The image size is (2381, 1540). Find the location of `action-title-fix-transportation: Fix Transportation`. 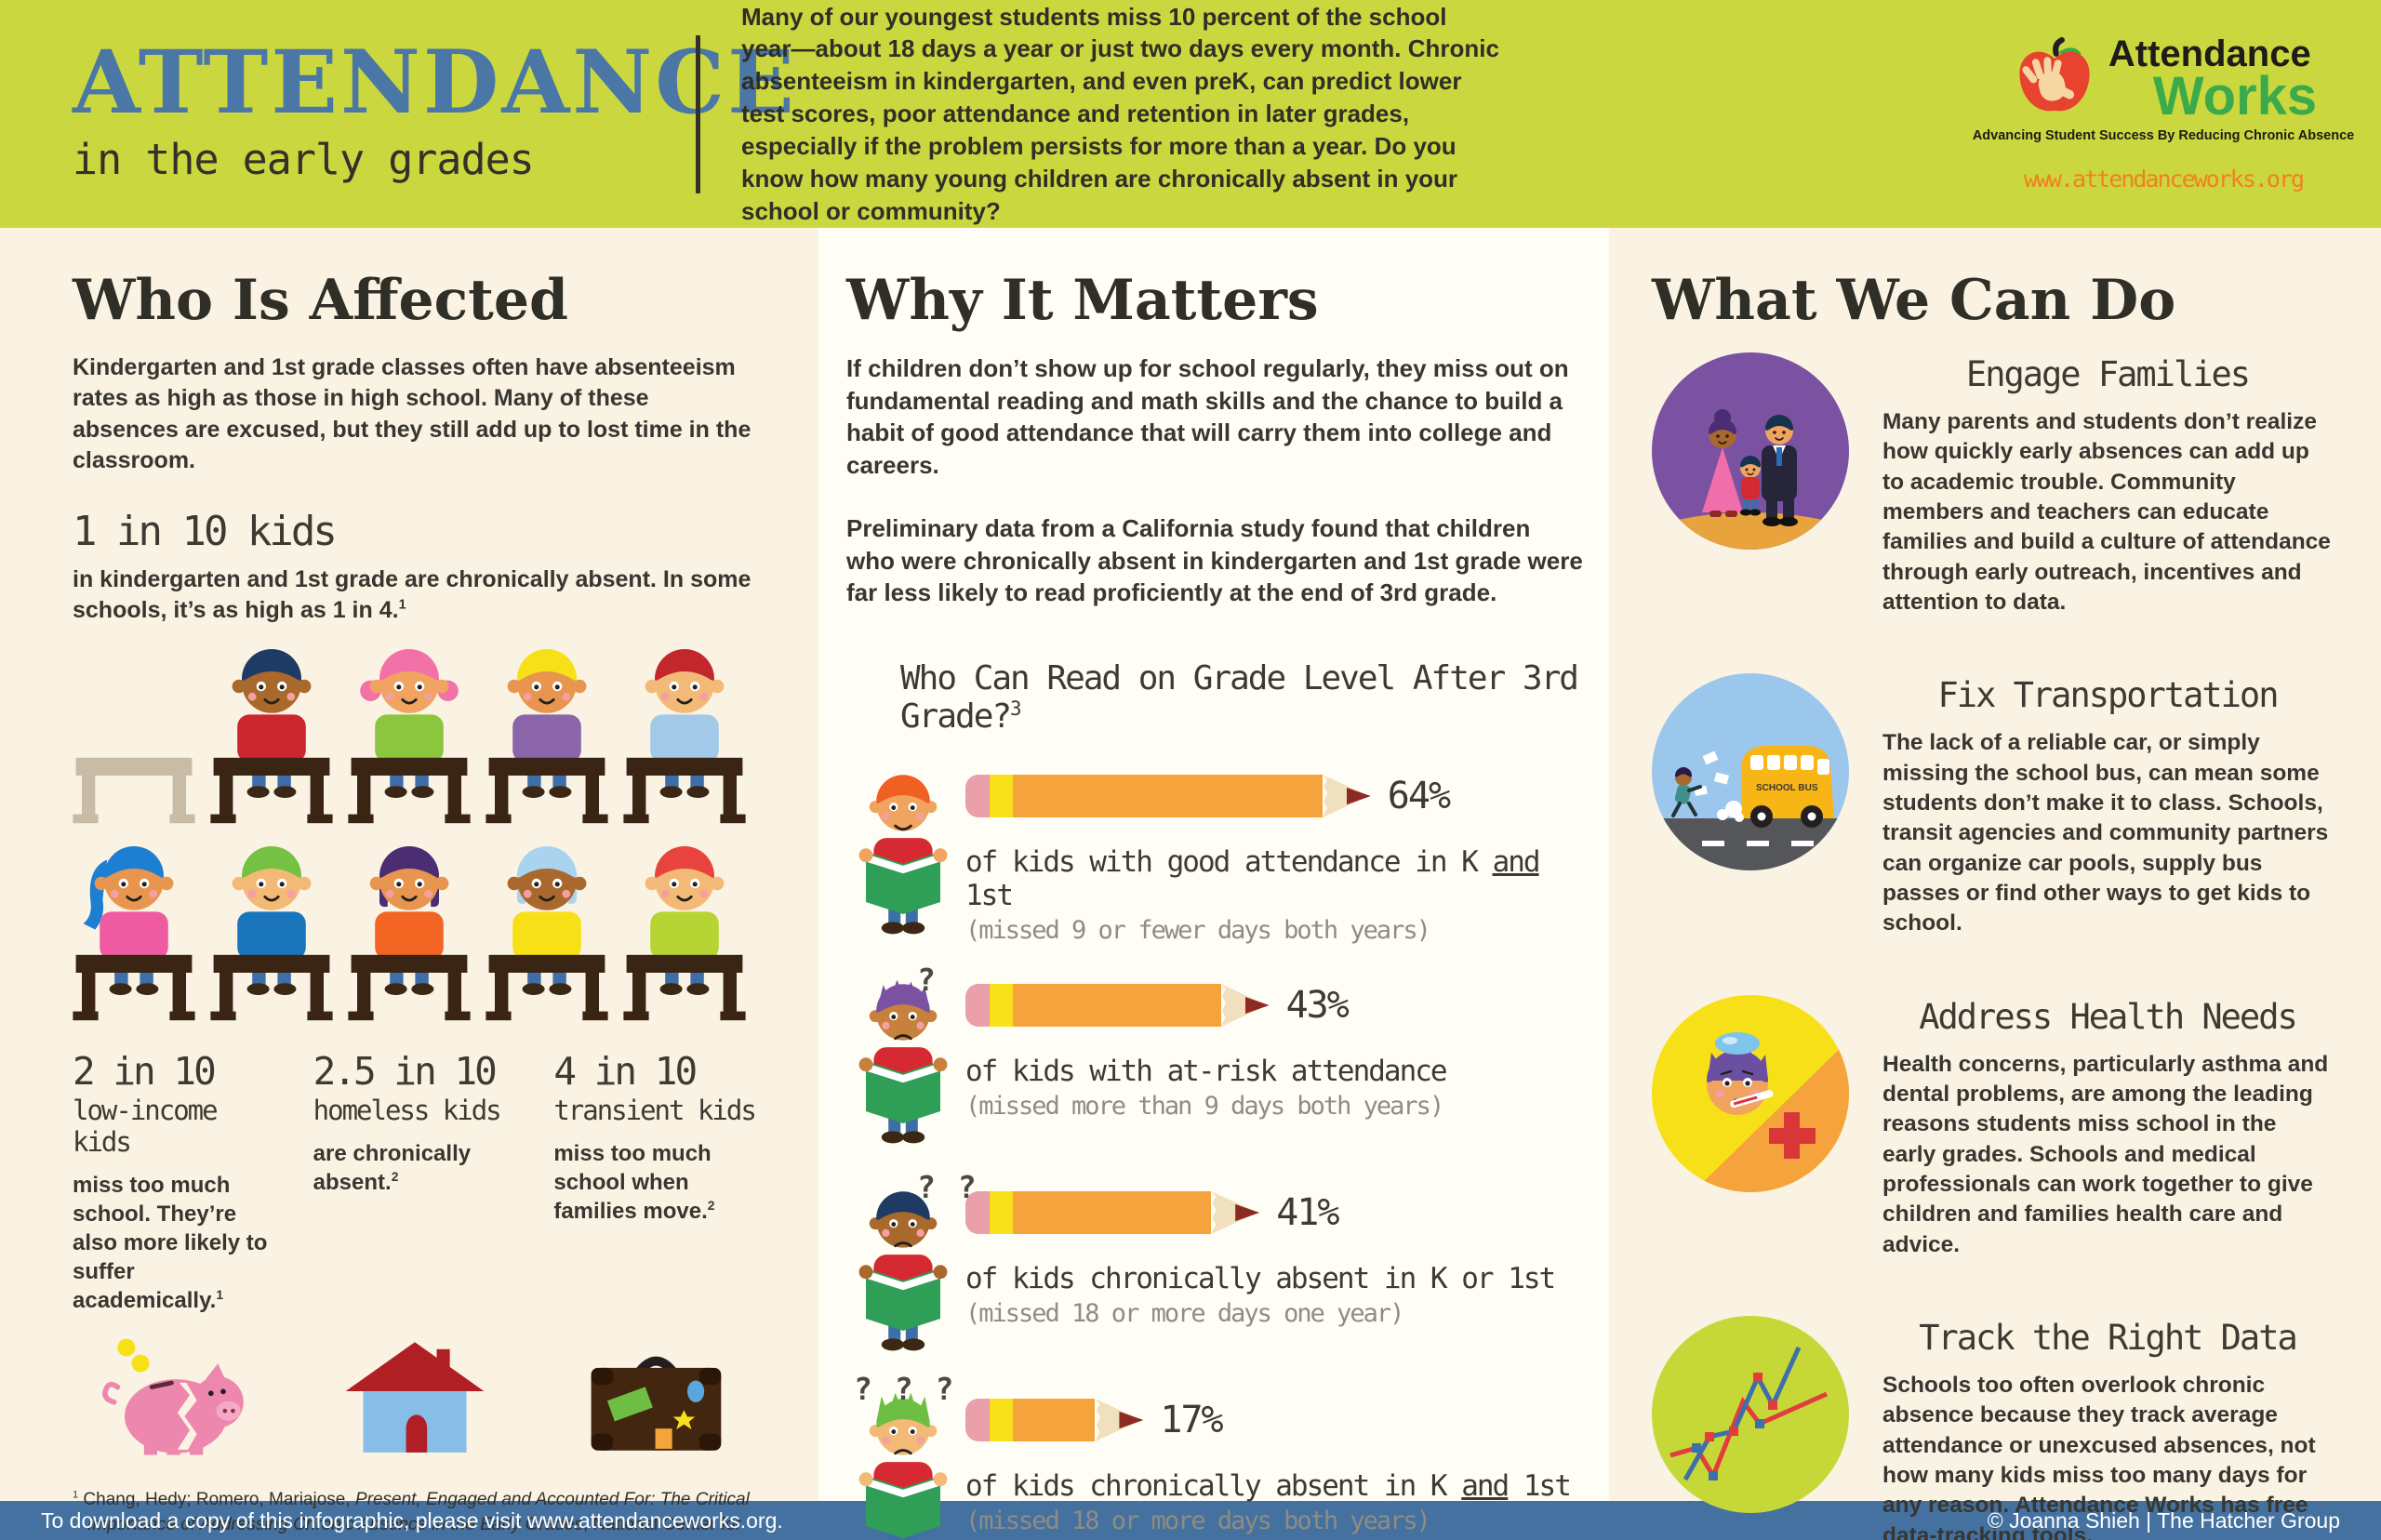

action-title-fix-transportation: Fix Transportation is located at coordinates (2108, 695).